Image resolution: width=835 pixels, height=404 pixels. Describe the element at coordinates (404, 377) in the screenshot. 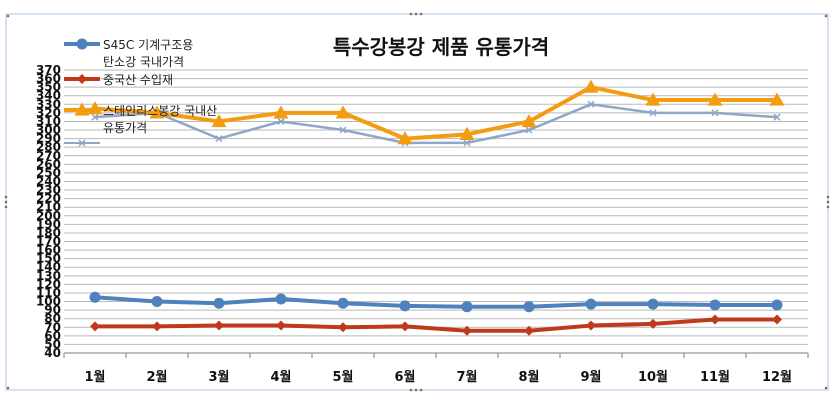

I see `x-tick-label: 6월` at that location.